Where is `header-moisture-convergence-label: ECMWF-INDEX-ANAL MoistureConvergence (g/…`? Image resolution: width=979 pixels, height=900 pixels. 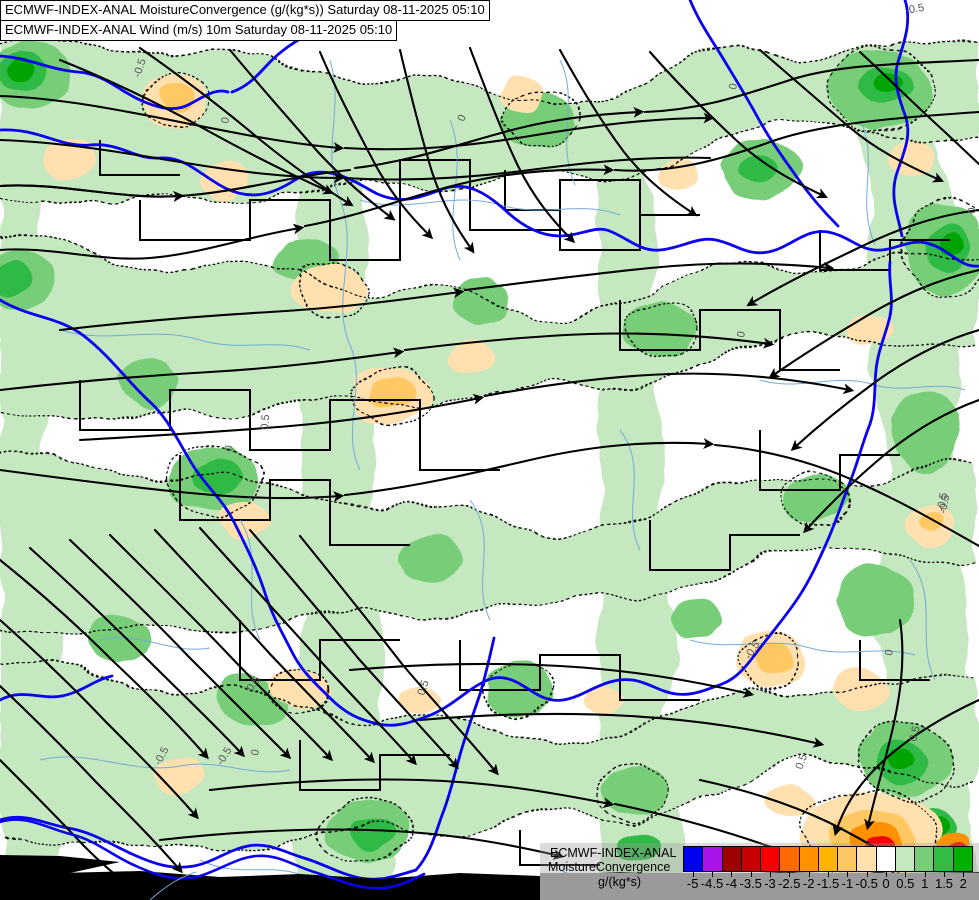 header-moisture-convergence-label: ECMWF-INDEX-ANAL MoistureConvergence (g/… is located at coordinates (245, 10).